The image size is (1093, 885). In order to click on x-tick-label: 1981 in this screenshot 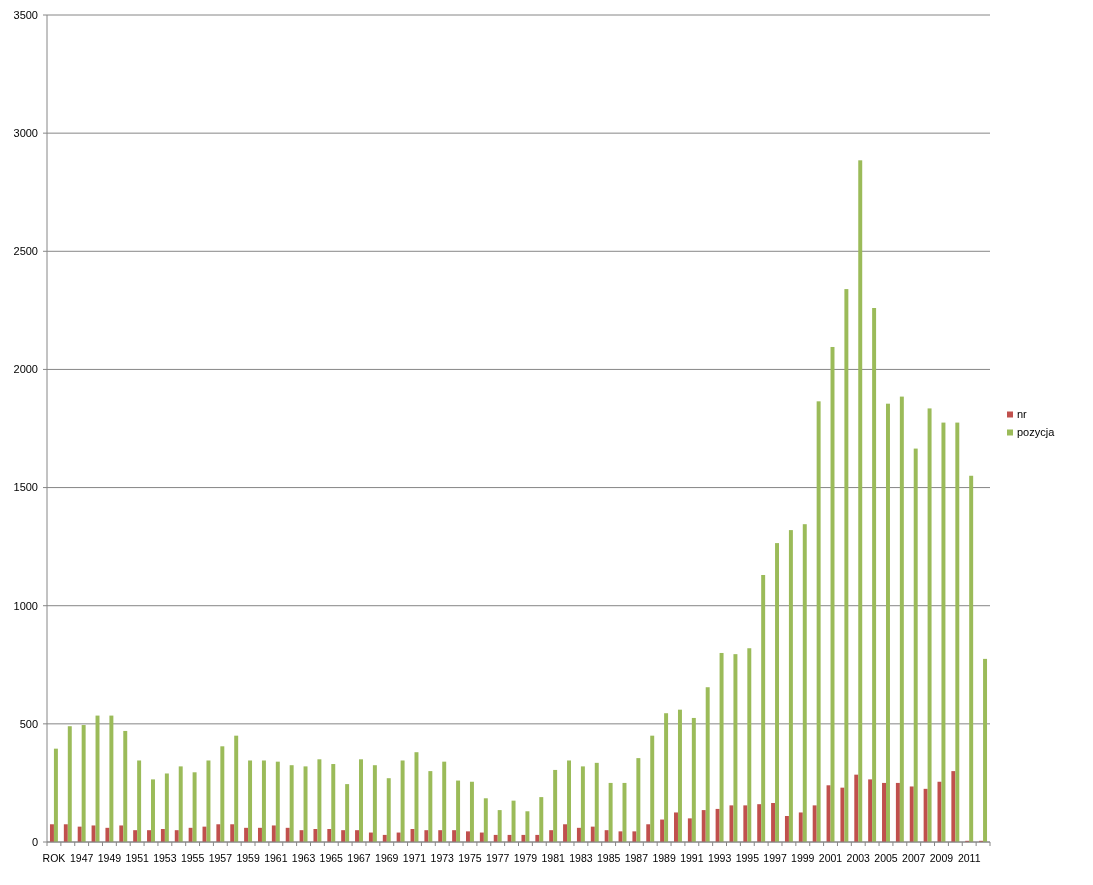, I will do `click(553, 858)`.